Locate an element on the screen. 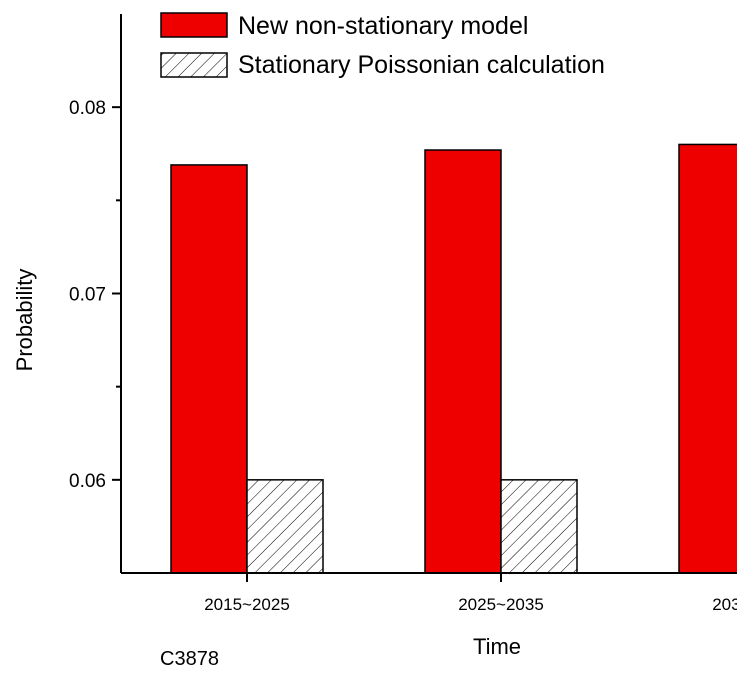 Image resolution: width=737 pixels, height=681 pixels. y-tick-label: 0.08 is located at coordinates (87, 108).